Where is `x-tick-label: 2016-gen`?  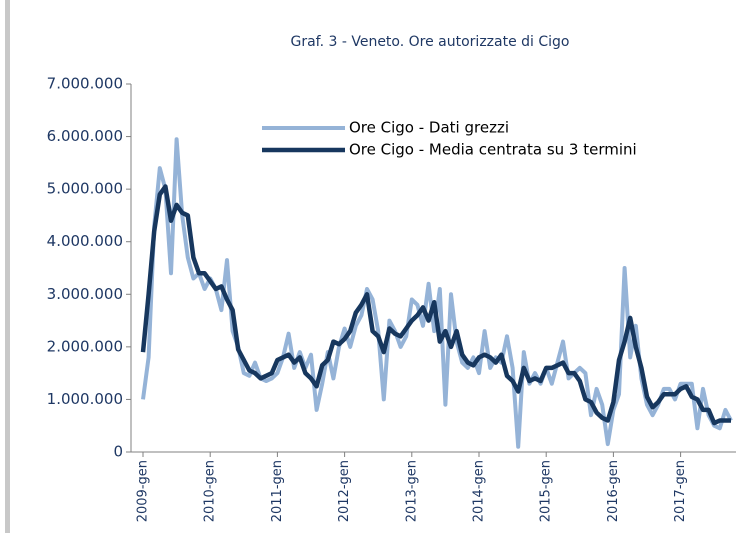
x-tick-label: 2016-gen is located at coordinates (613, 491).